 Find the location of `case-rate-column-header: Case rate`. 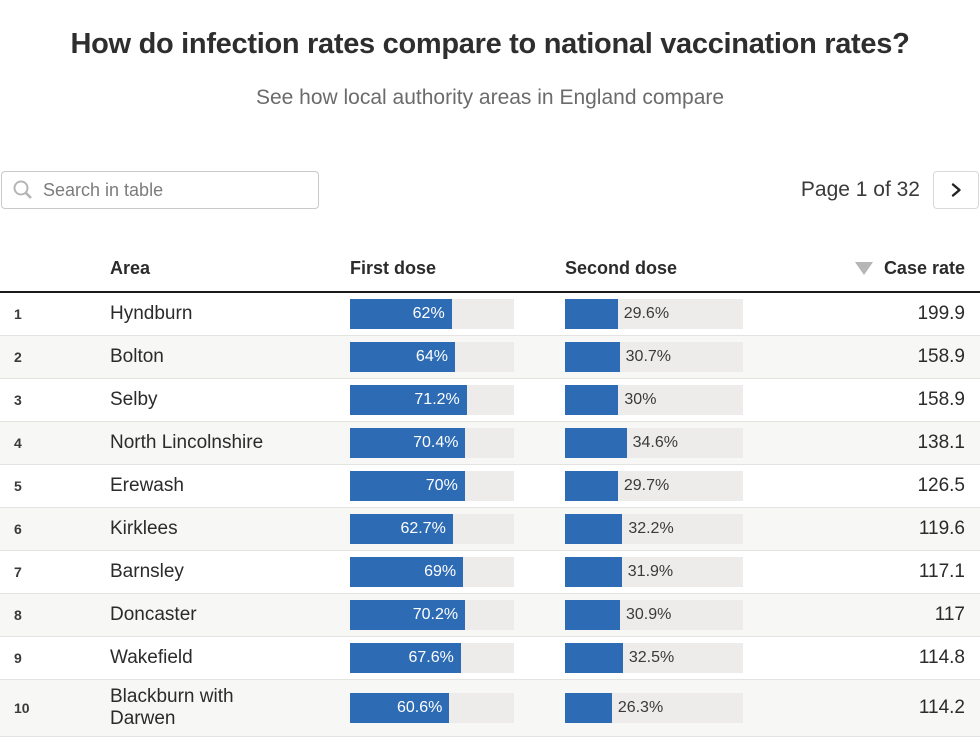

case-rate-column-header: Case rate is located at coordinates (883, 268).